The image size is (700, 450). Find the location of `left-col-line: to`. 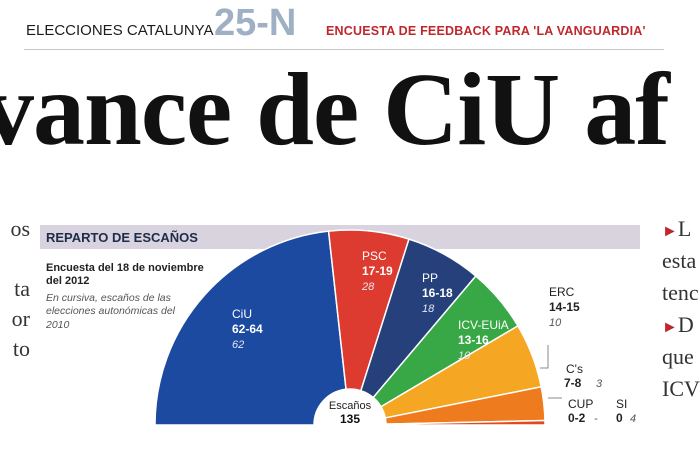

left-col-line: to is located at coordinates (21, 348).